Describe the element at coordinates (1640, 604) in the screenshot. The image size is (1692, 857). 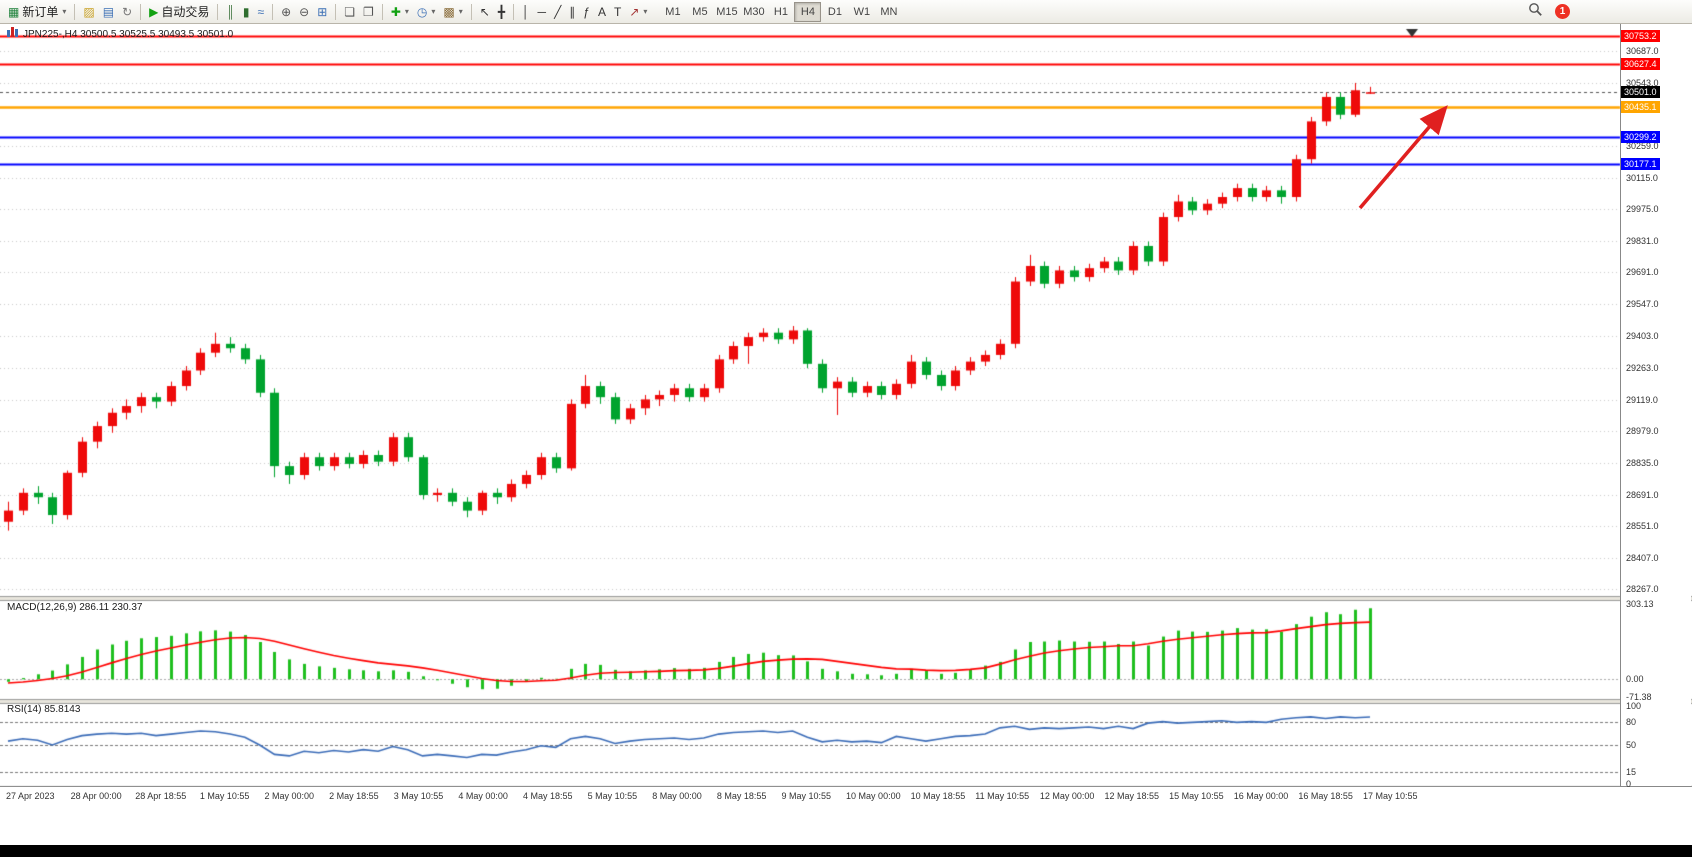
I see `macd-axis-label: 303.13` at that location.